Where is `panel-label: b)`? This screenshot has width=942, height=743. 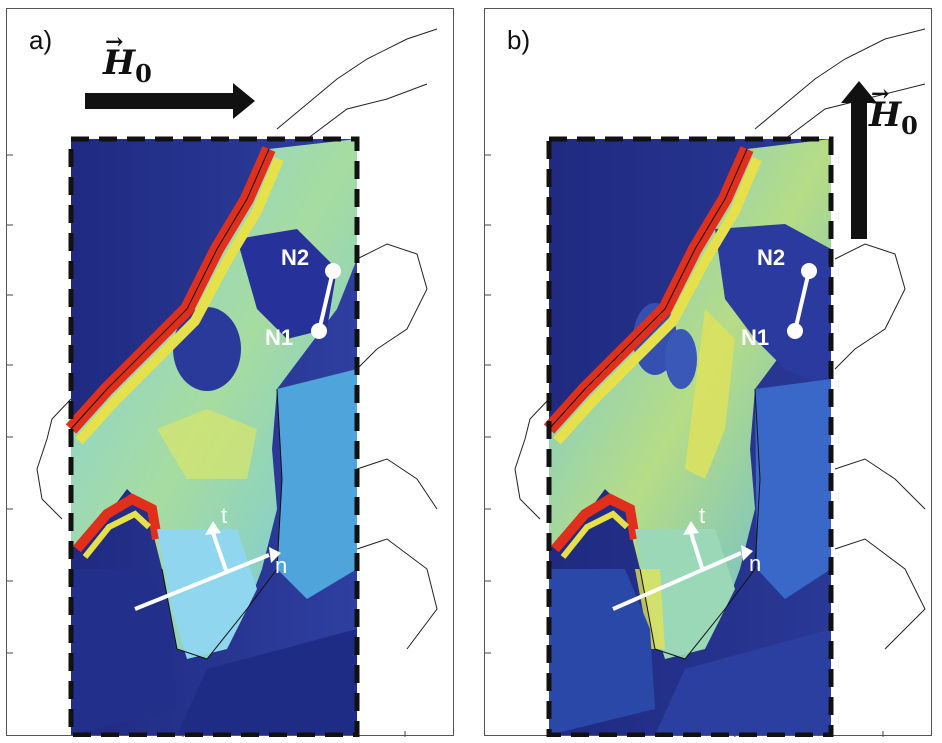 panel-label: b) is located at coordinates (519, 40).